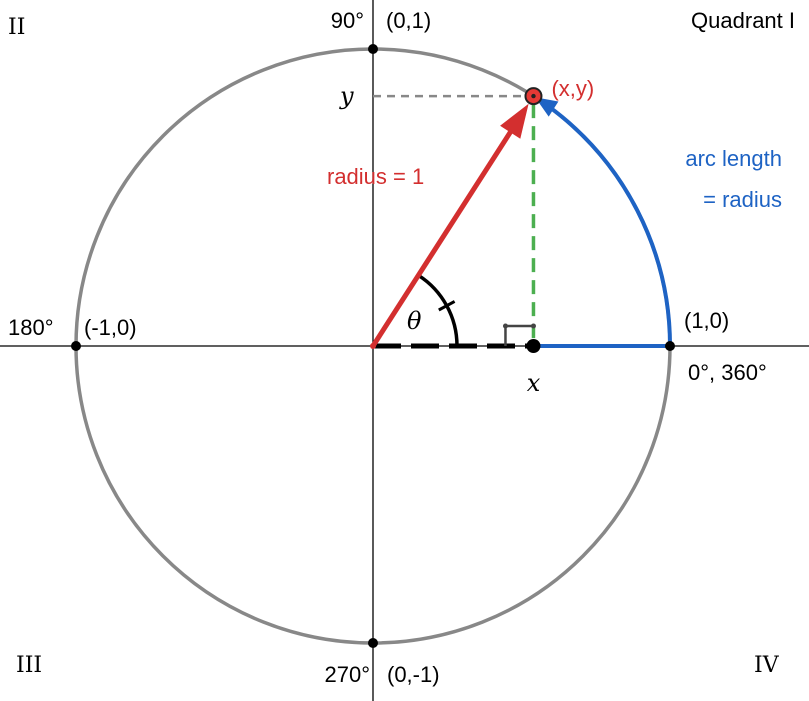 The image size is (809, 701). Describe the element at coordinates (347, 20) in the screenshot. I see `angle-90-label: 90°` at that location.